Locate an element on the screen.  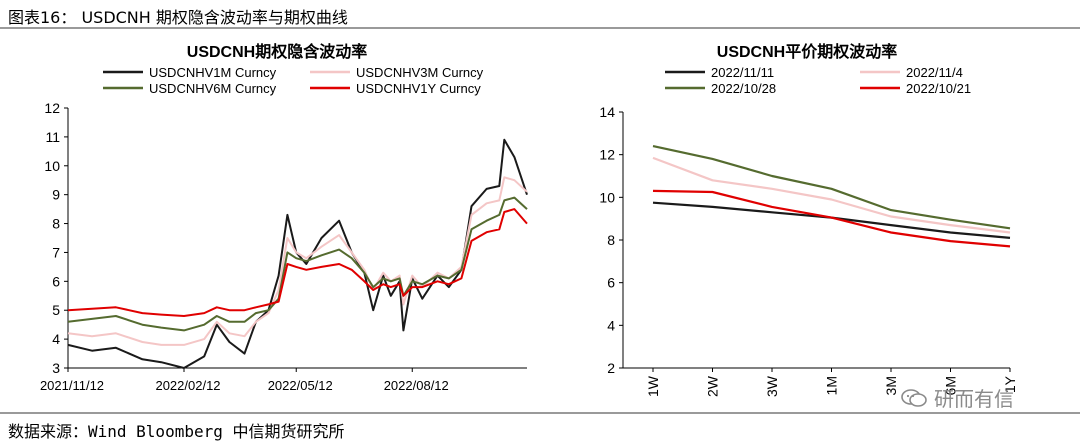
legend-label: 2022/10/21 is located at coordinates (938, 88).